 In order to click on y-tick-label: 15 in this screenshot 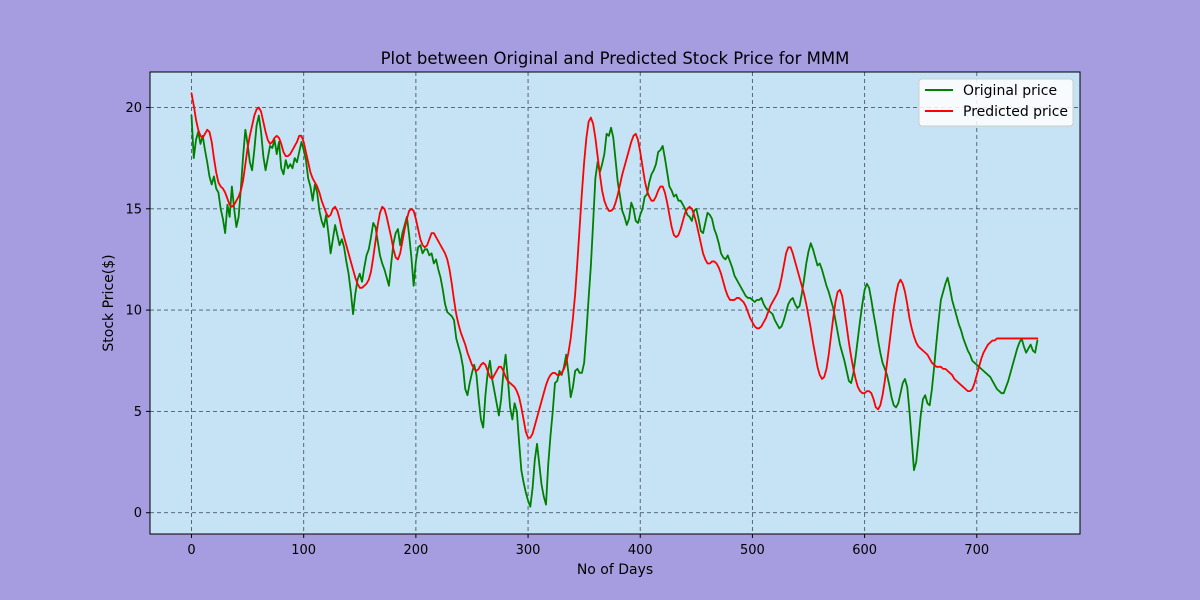, I will do `click(133, 209)`.